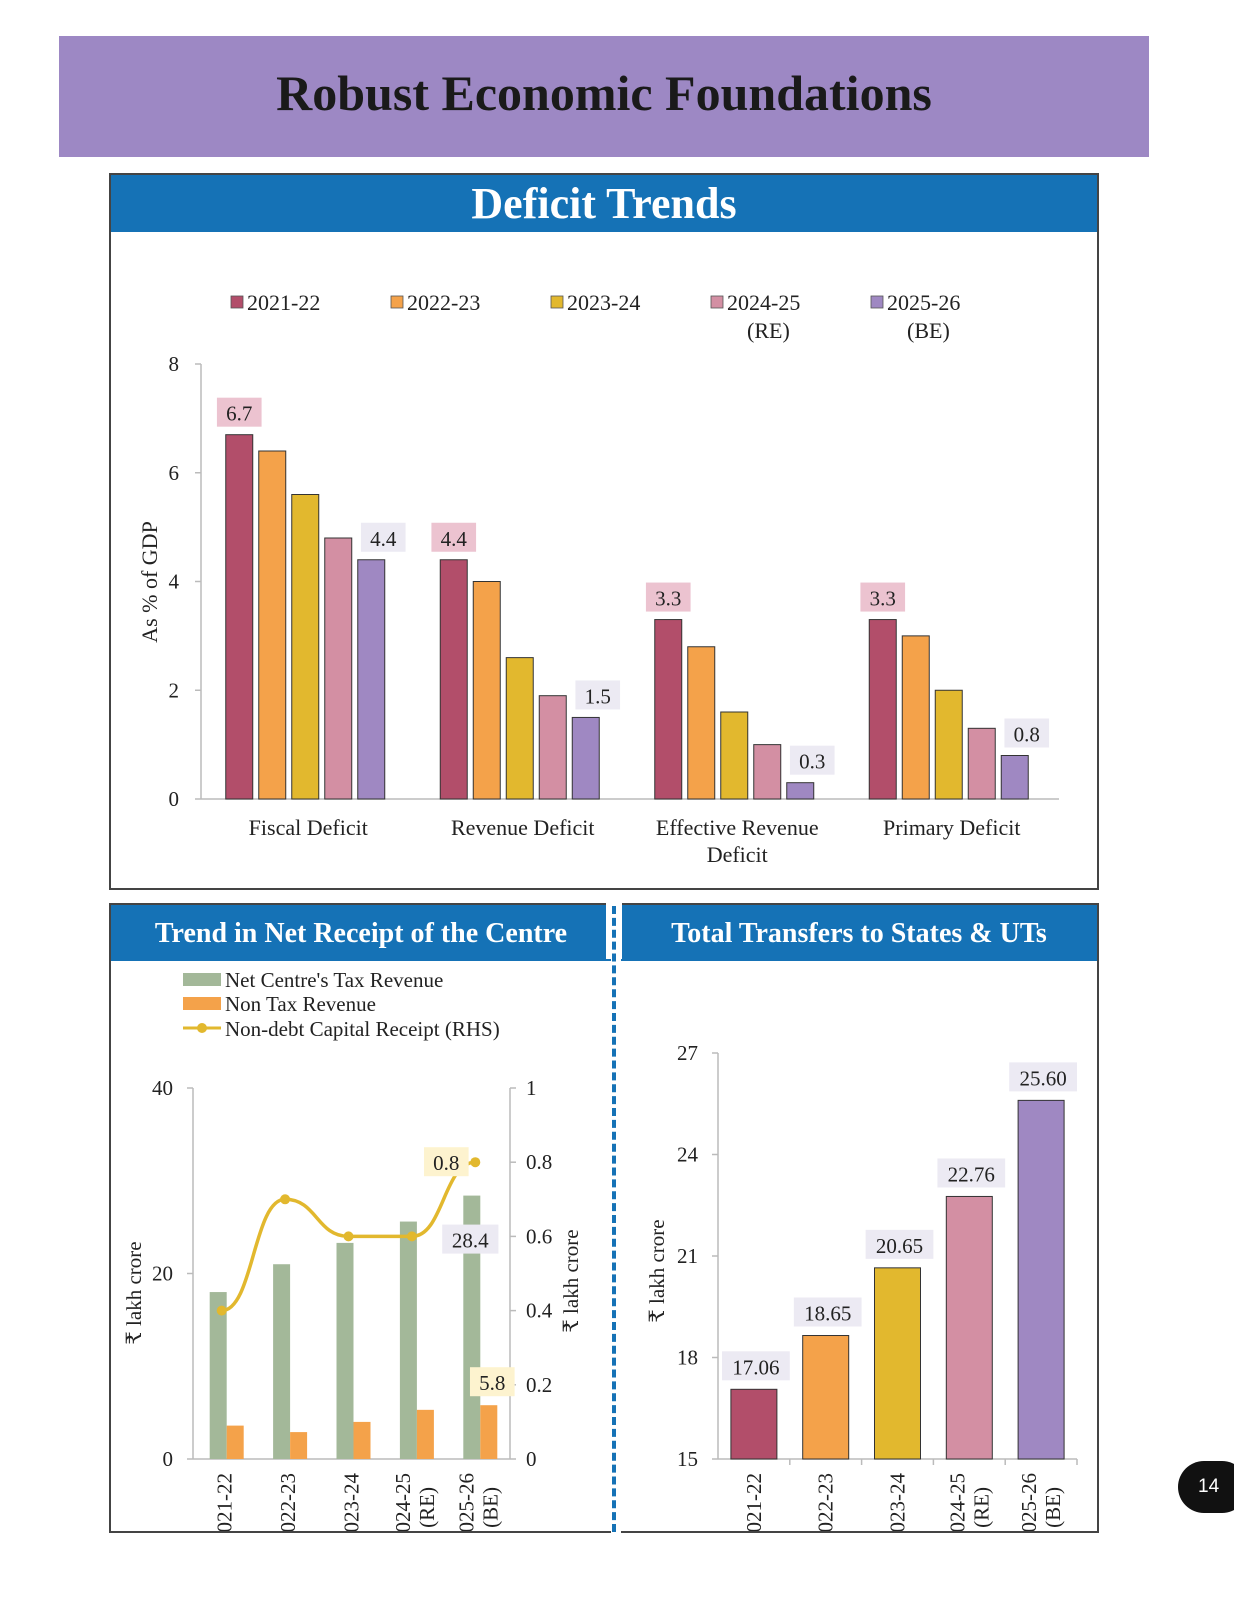  I want to click on y-tick-label: 8, so click(174, 364).